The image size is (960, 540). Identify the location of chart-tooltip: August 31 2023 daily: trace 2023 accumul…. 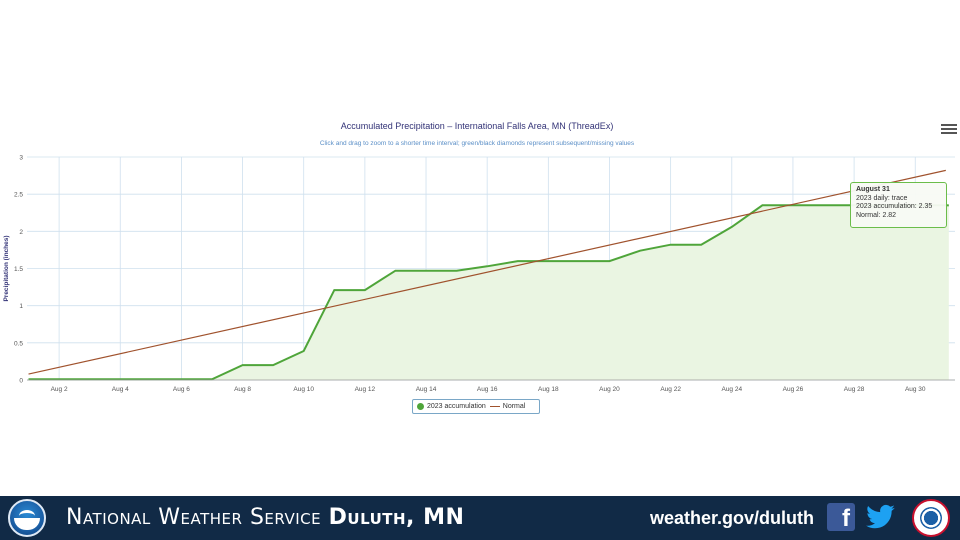
(898, 205).